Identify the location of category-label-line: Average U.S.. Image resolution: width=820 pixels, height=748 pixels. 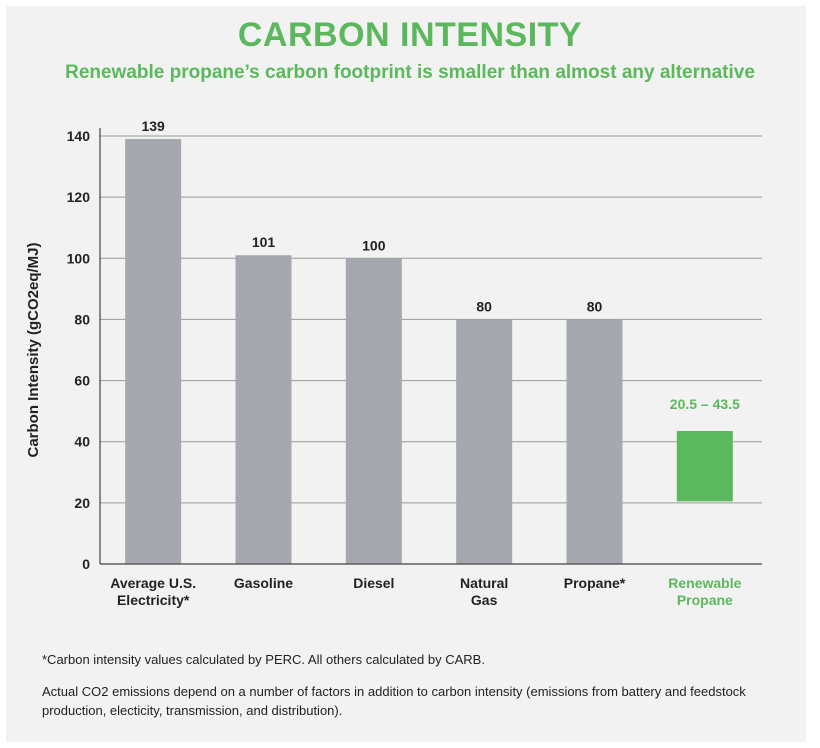
(153, 583).